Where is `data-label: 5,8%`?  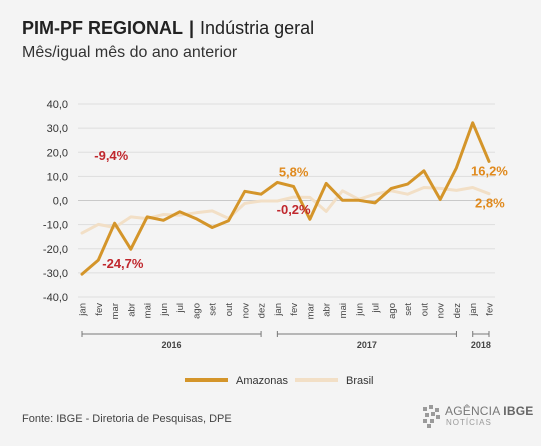 data-label: 5,8% is located at coordinates (294, 172).